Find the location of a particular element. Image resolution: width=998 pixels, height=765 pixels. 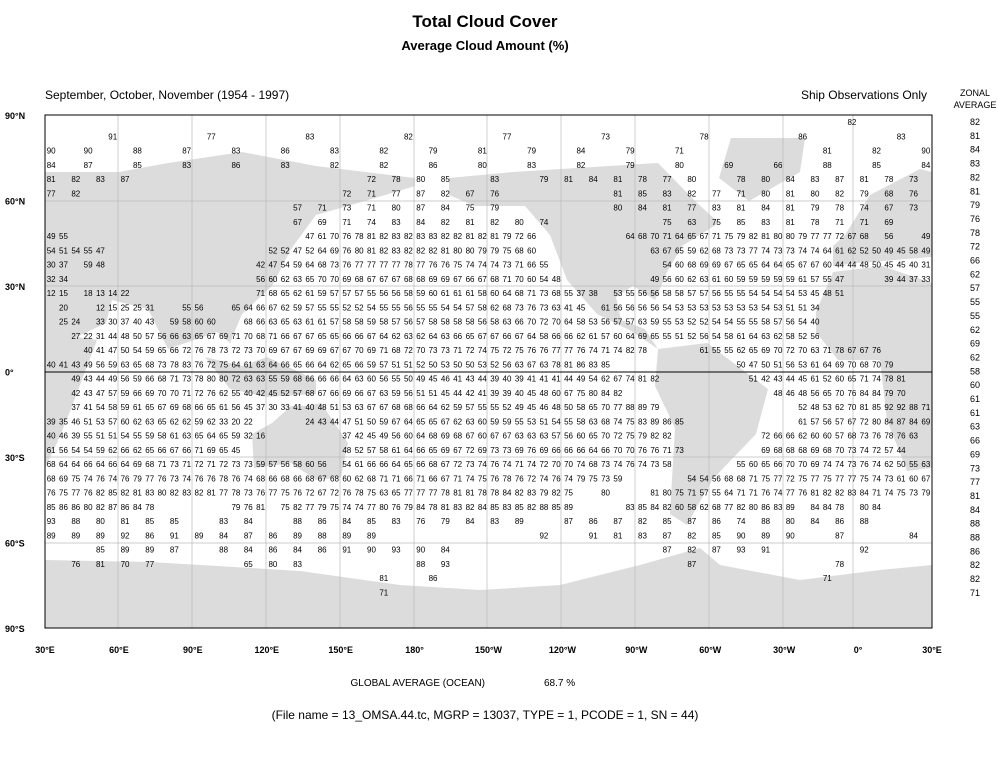

cell-value: 48 is located at coordinates (778, 393).